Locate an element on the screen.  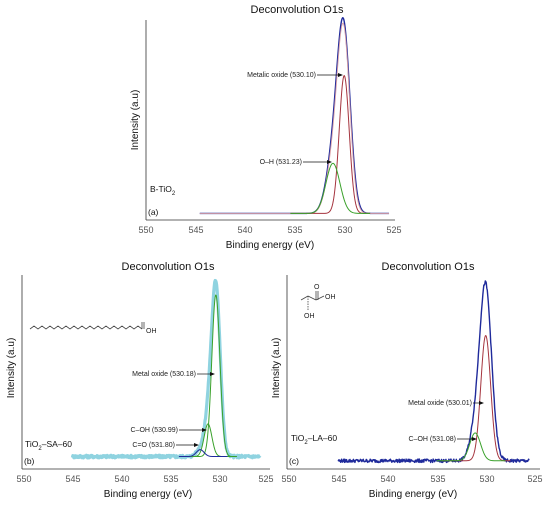
series-line-o-h is located at coordinates (330, 188).